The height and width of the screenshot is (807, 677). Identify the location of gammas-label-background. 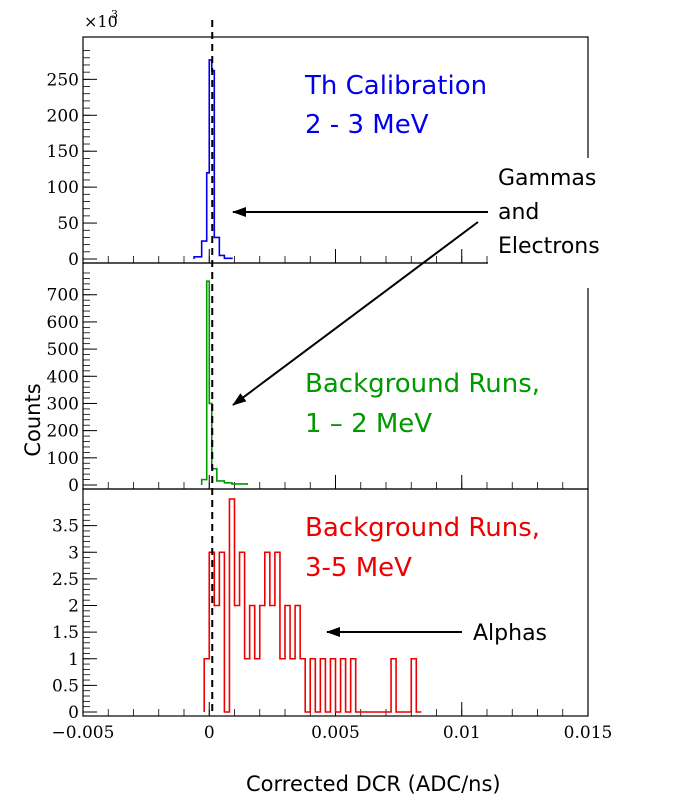
(558, 223).